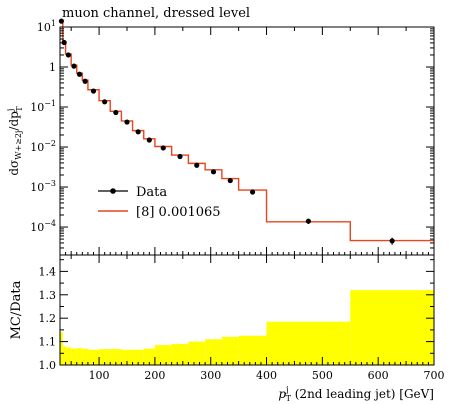 Image resolution: width=450 pixels, height=404 pixels. What do you see at coordinates (178, 212) in the screenshot?
I see `legend-mc-label: [8] 0.001065` at bounding box center [178, 212].